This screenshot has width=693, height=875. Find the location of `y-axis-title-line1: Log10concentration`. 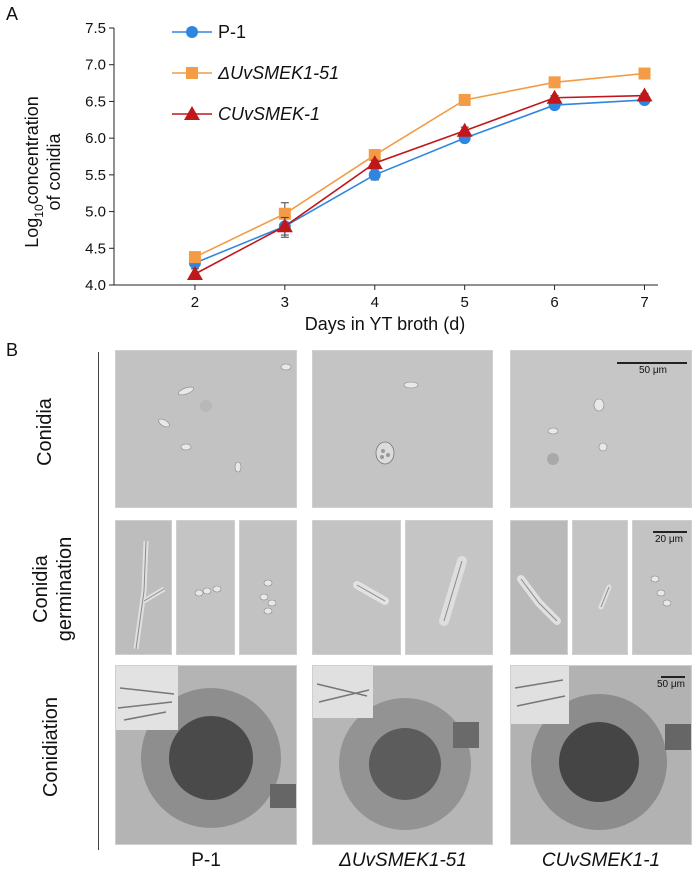

y-axis-title-line1: Log10concentration is located at coordinates (34, 171).